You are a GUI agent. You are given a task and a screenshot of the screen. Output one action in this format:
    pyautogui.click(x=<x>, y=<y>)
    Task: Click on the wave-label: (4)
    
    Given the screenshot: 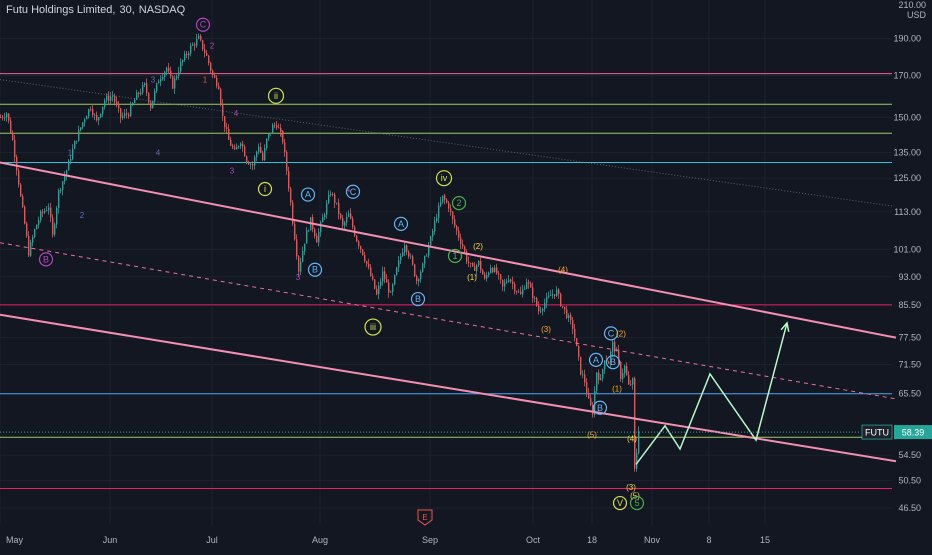 What is the action you would take?
    pyautogui.click(x=632, y=438)
    